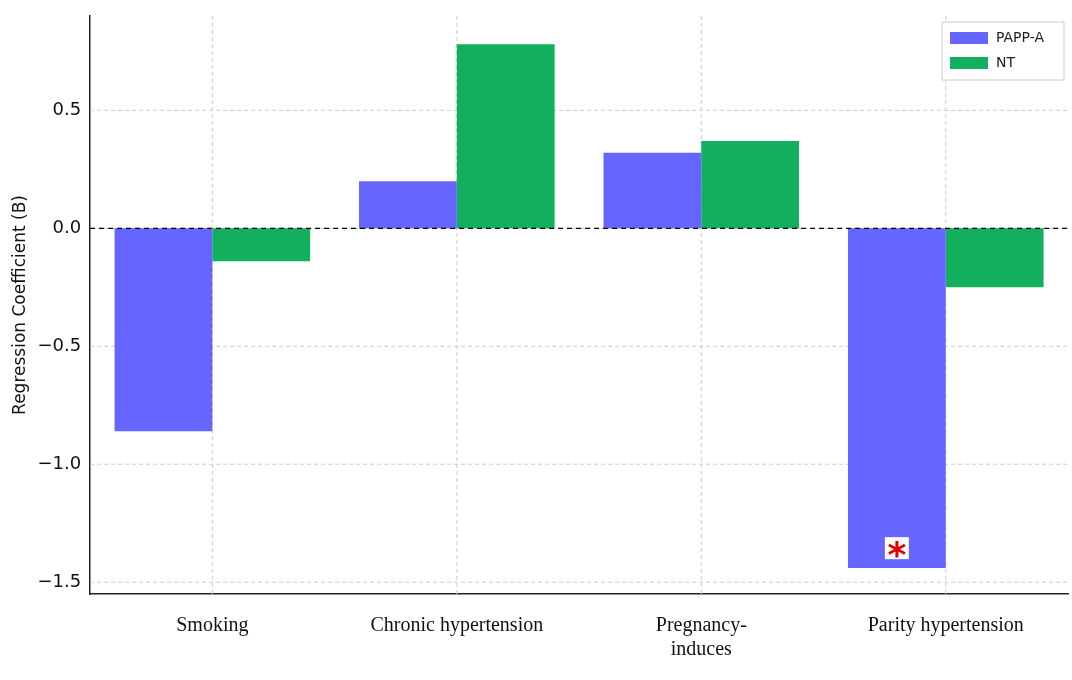 The width and height of the screenshot is (1072, 680). Describe the element at coordinates (18, 305) in the screenshot. I see `y-axis-title: Regression Coefficient (B)` at that location.